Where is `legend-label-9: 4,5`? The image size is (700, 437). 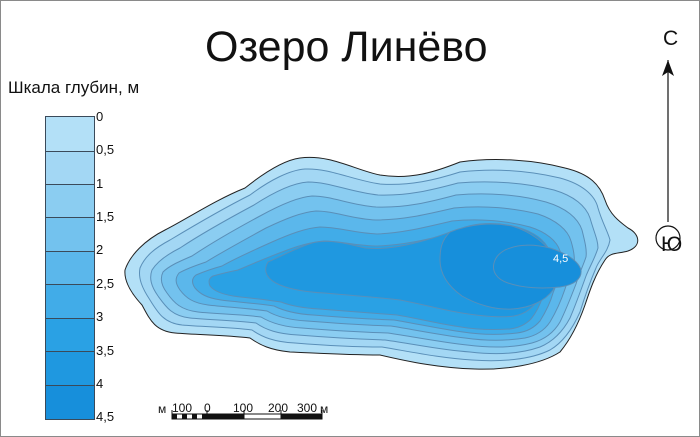
legend-label-9: 4,5 is located at coordinates (105, 416).